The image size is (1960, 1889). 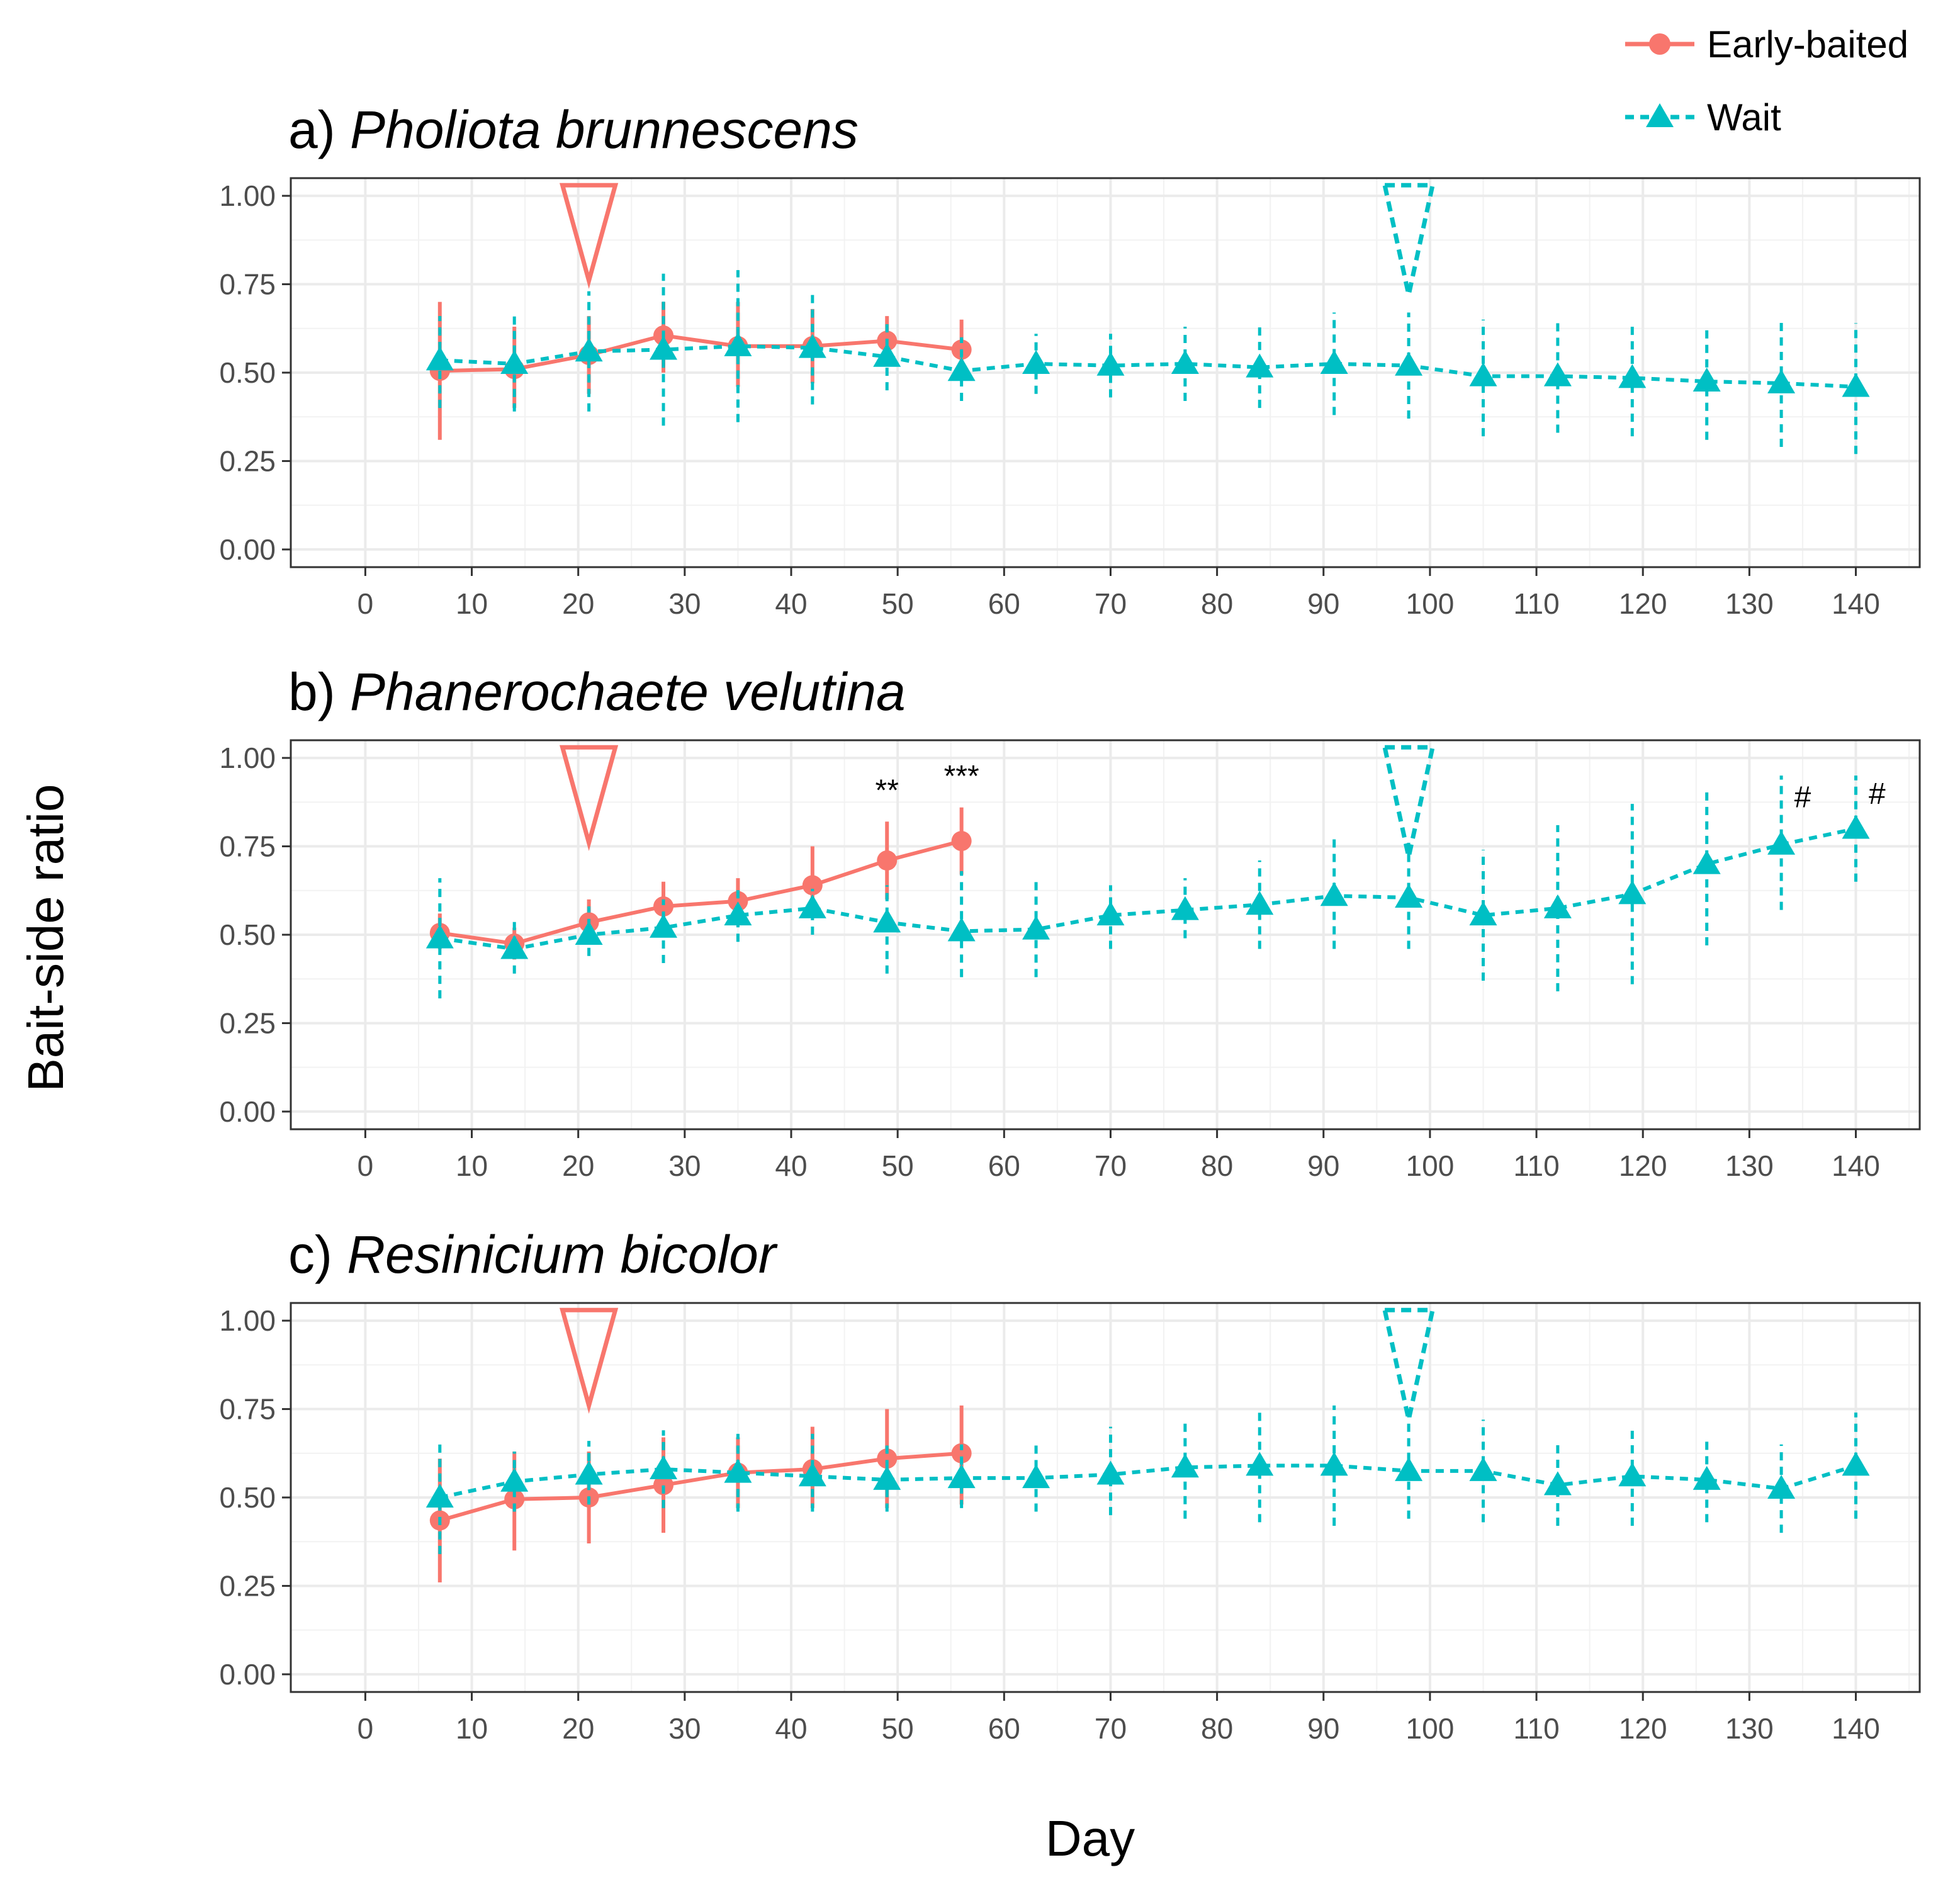 What do you see at coordinates (1659, 44) in the screenshot?
I see `legend-key-marker-early-baited` at bounding box center [1659, 44].